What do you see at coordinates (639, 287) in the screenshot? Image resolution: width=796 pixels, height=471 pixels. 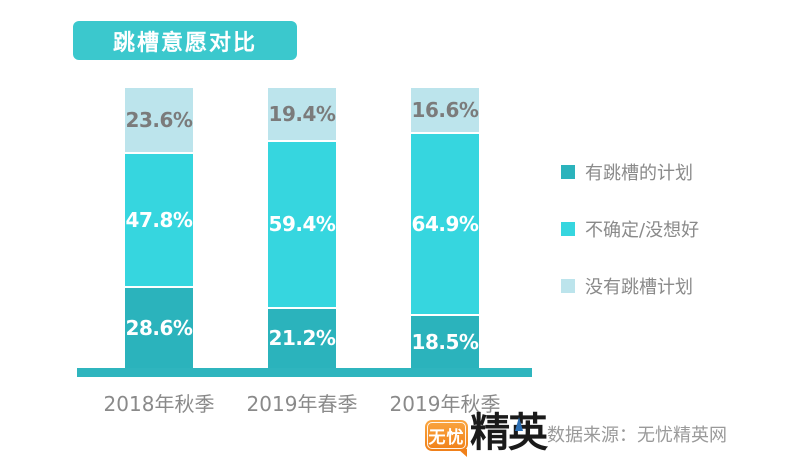 I see `legend-item-label: 没有跳槽计划` at bounding box center [639, 287].